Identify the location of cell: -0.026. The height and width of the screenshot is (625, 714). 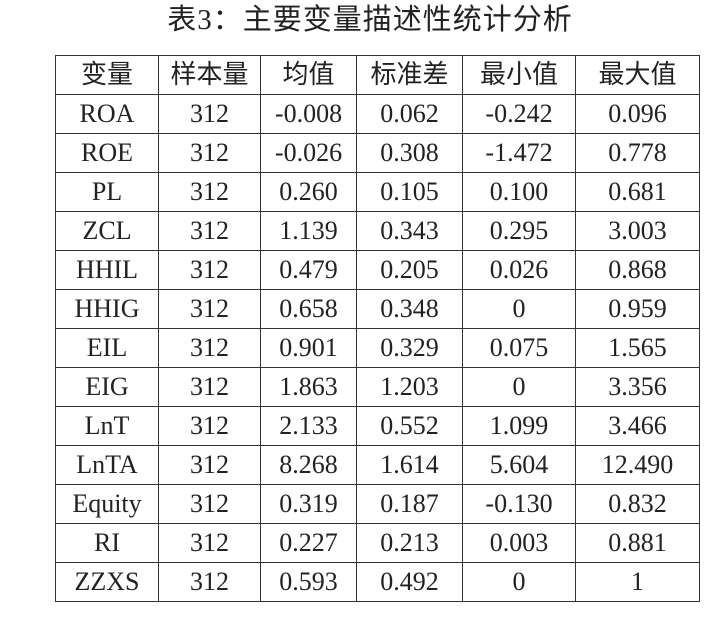
(308, 153).